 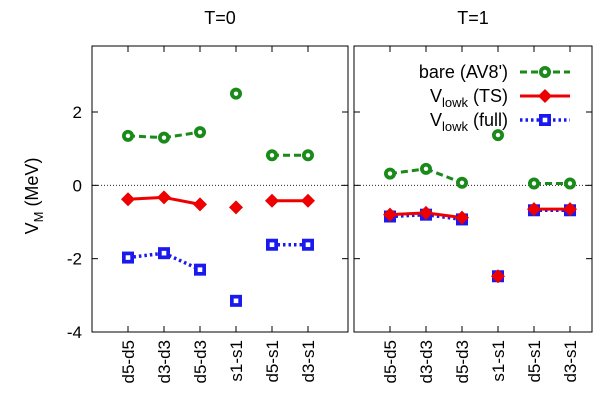 I want to click on legend-label-bare: bare (AV8'), so click(x=463, y=72).